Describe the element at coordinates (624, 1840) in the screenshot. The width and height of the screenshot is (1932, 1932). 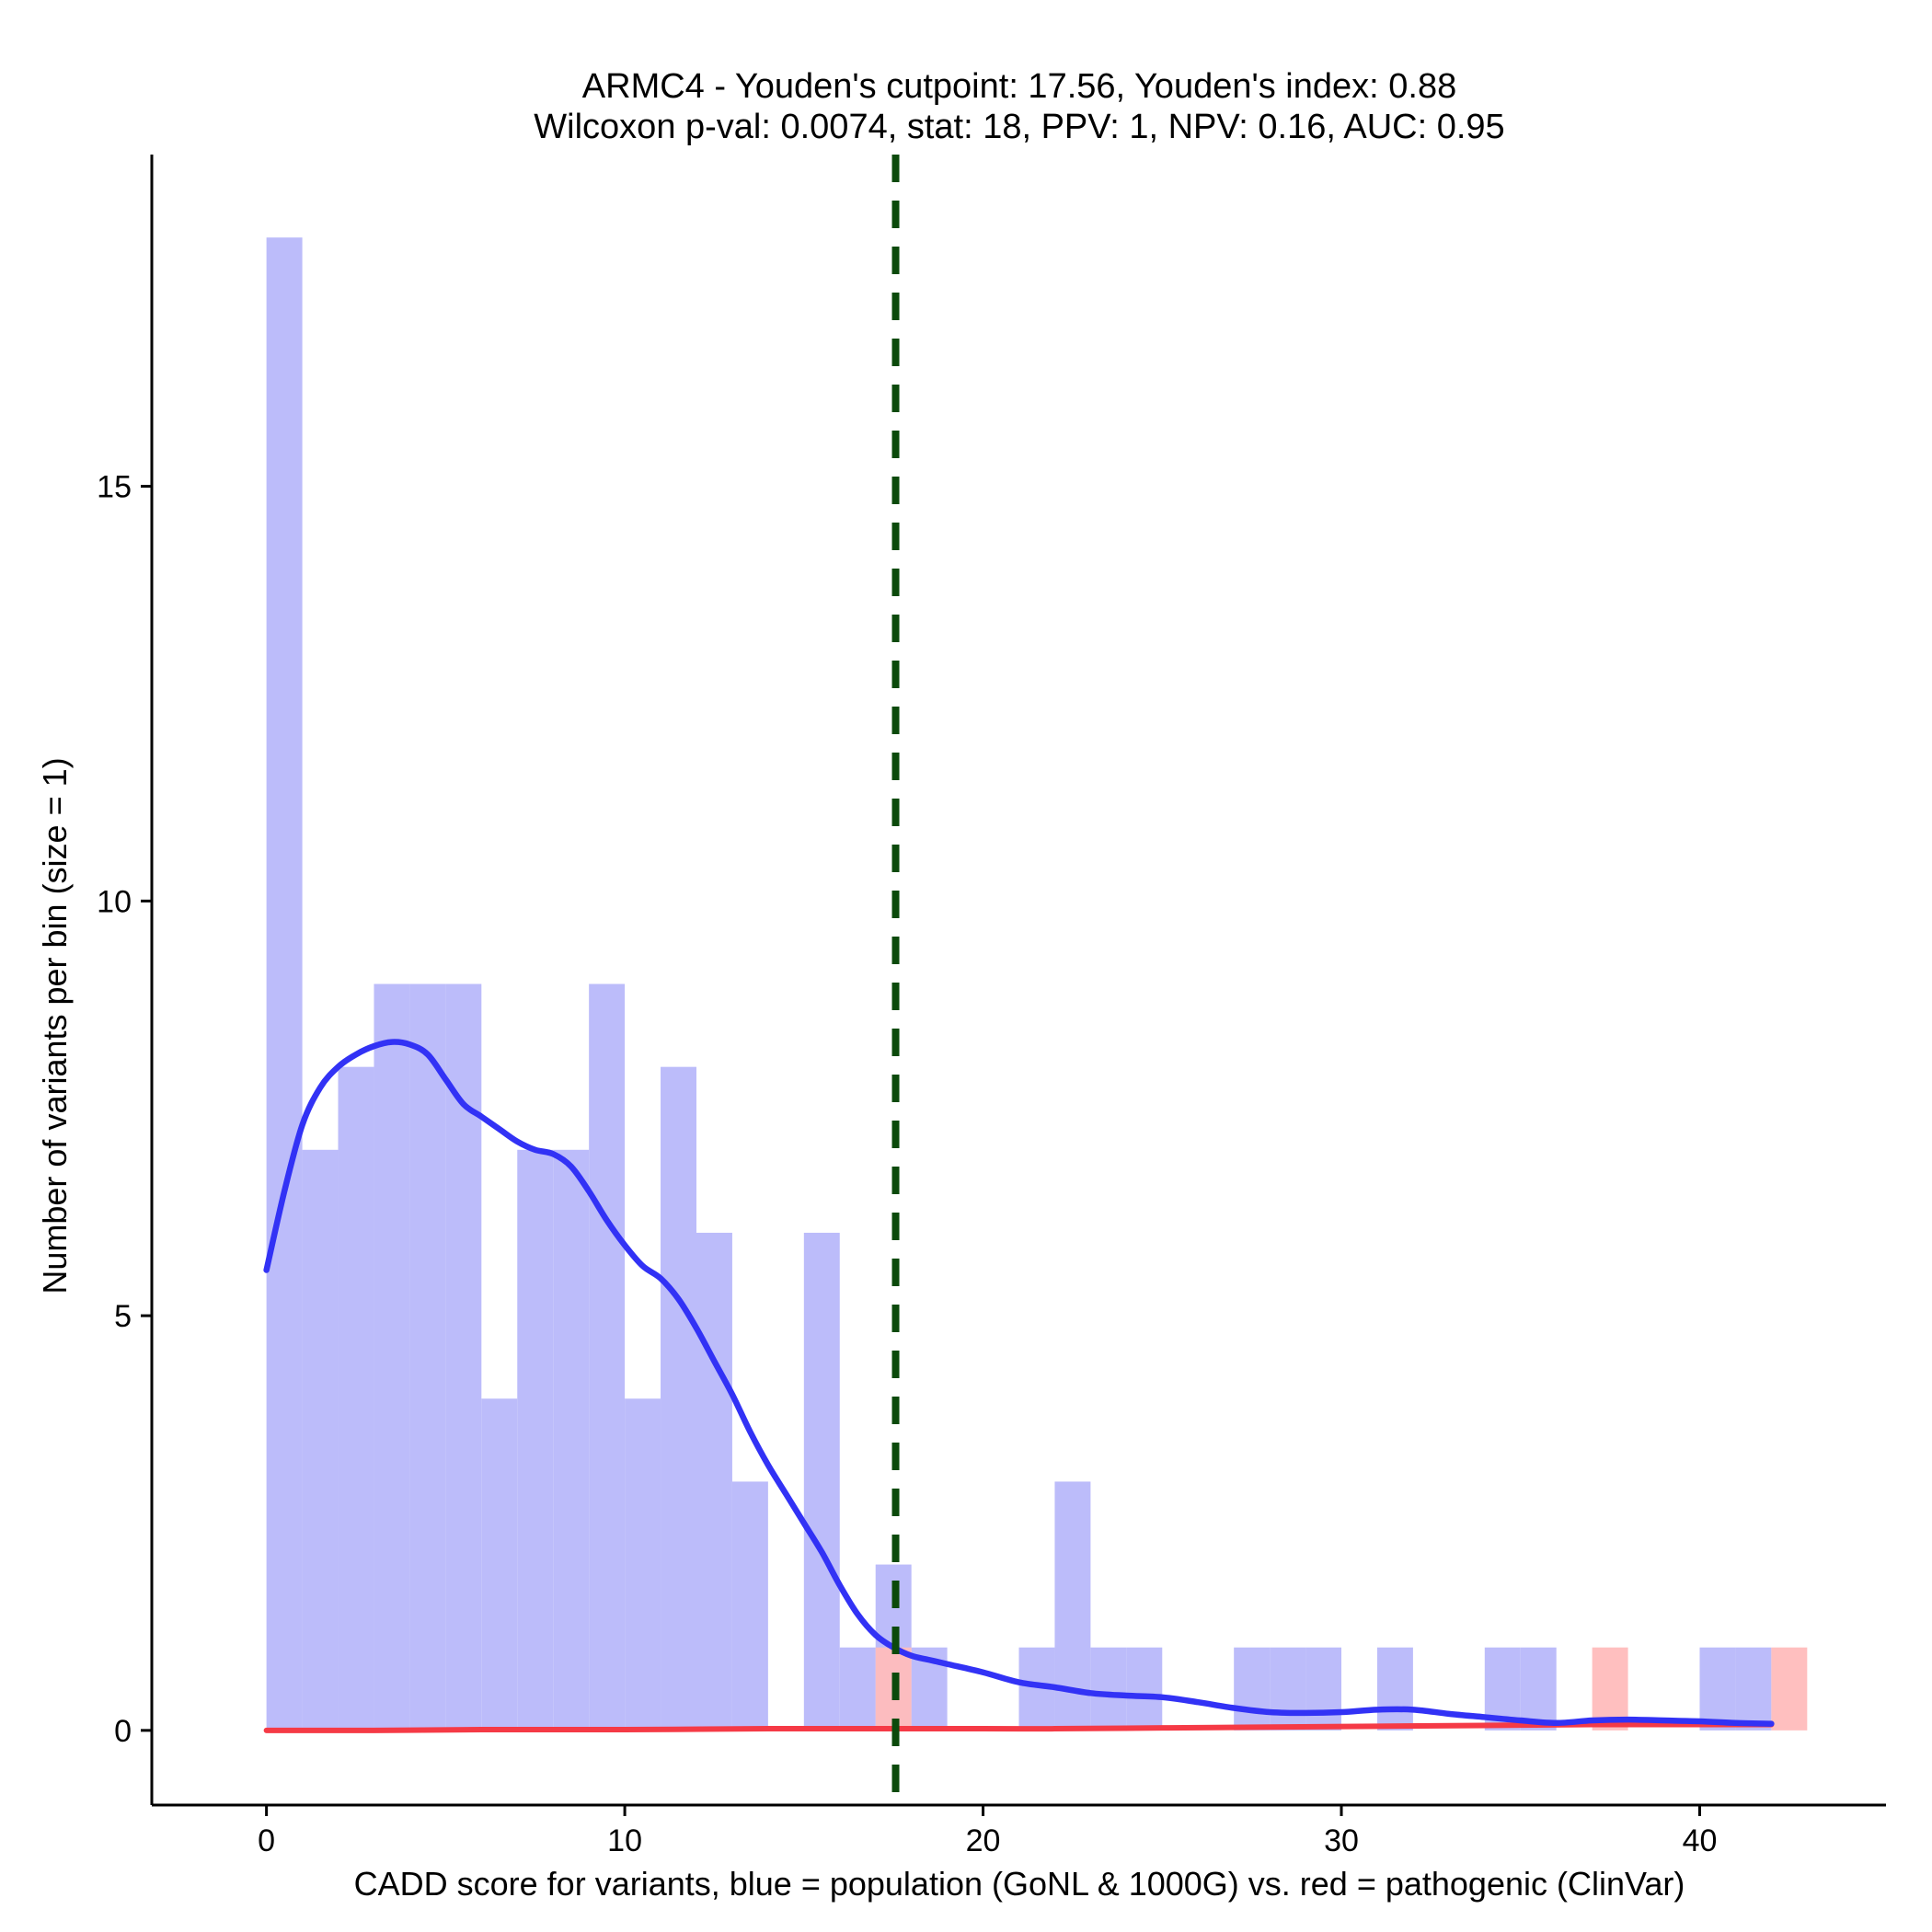
I see `x-tick-label: 10` at that location.